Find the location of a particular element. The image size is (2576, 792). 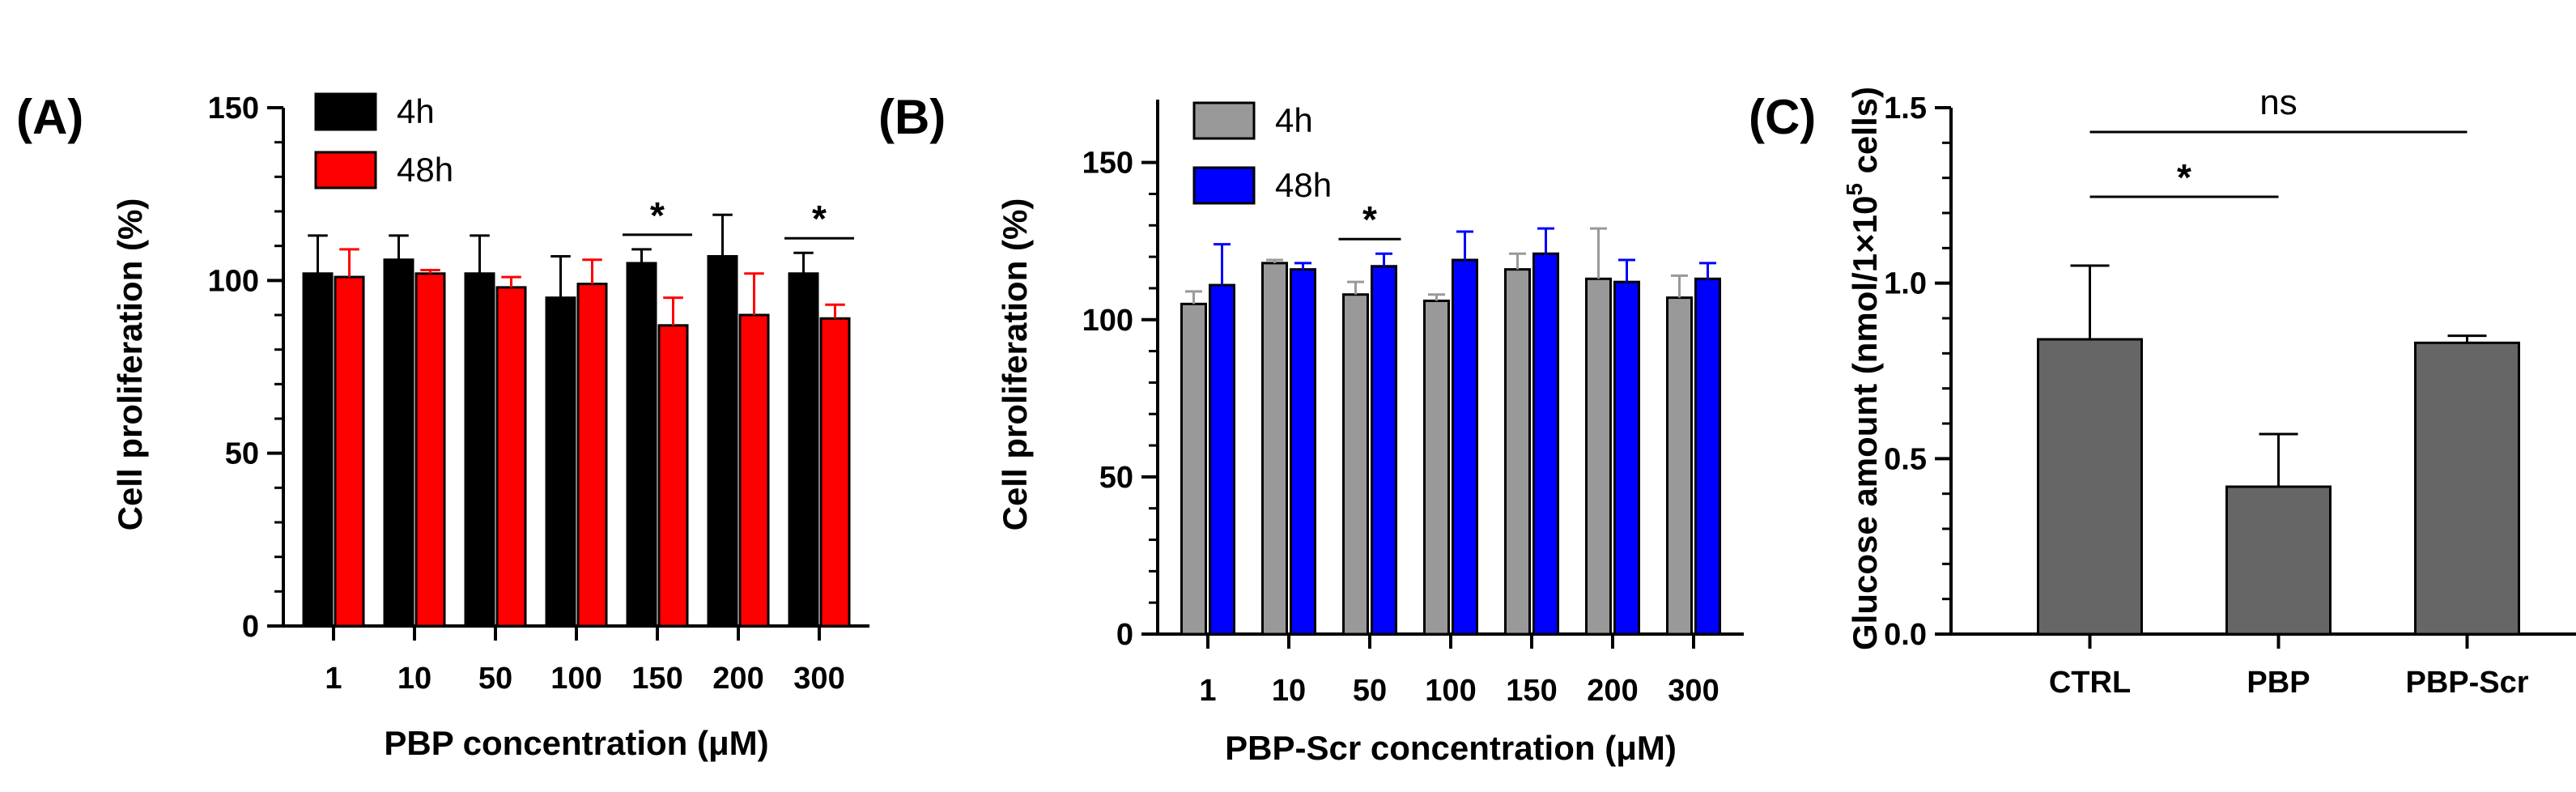

panel2-y-tick-label: 150 is located at coordinates (1107, 164).